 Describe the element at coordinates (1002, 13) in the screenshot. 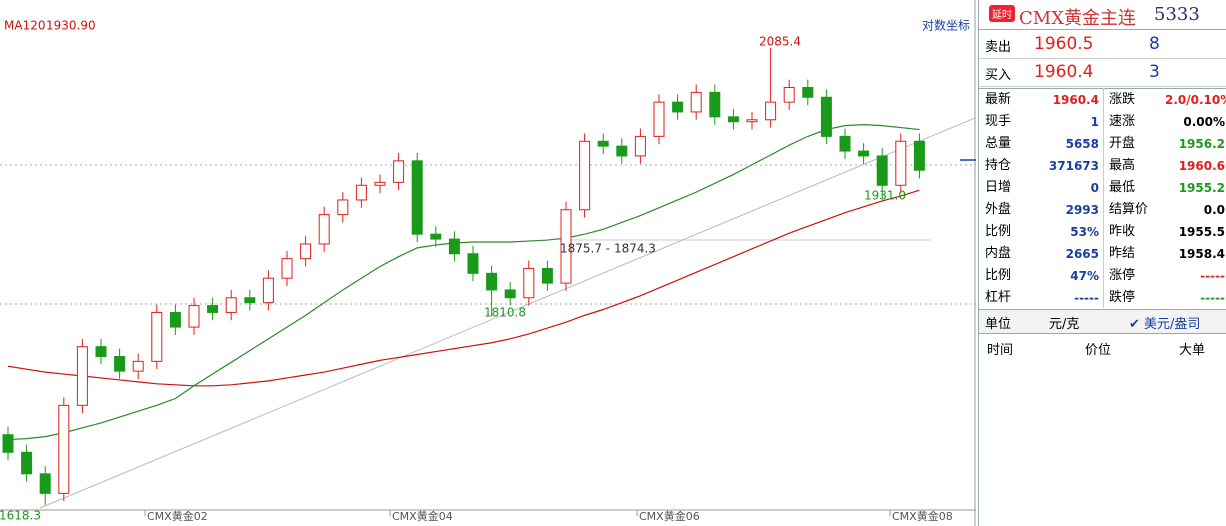

I see `delay-badge: 延时` at that location.